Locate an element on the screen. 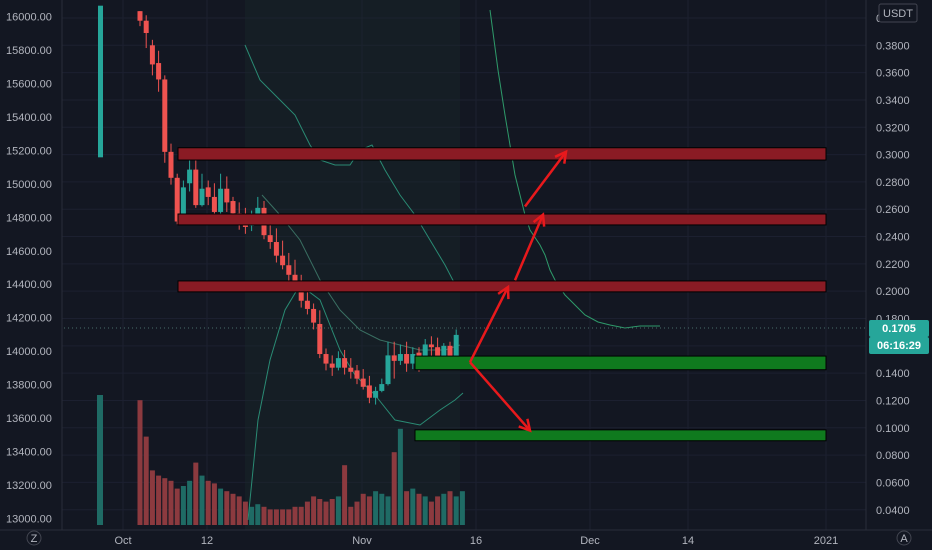 The width and height of the screenshot is (932, 550). right-axis-panel is located at coordinates (899, 275).